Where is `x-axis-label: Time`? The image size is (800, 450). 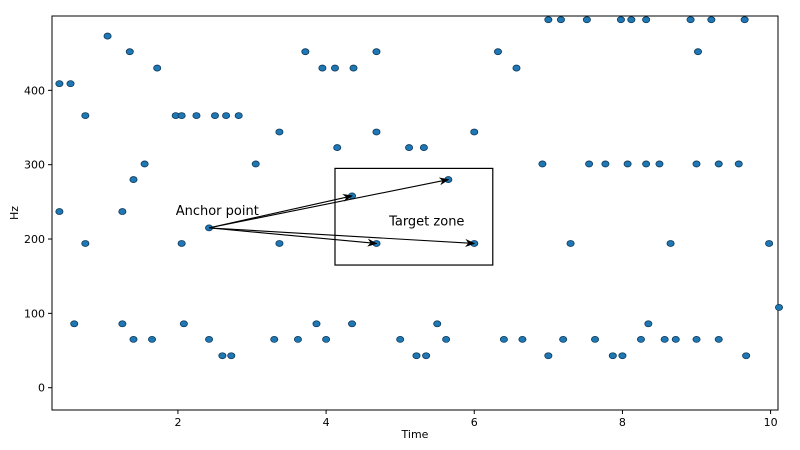 x-axis-label: Time is located at coordinates (415, 434).